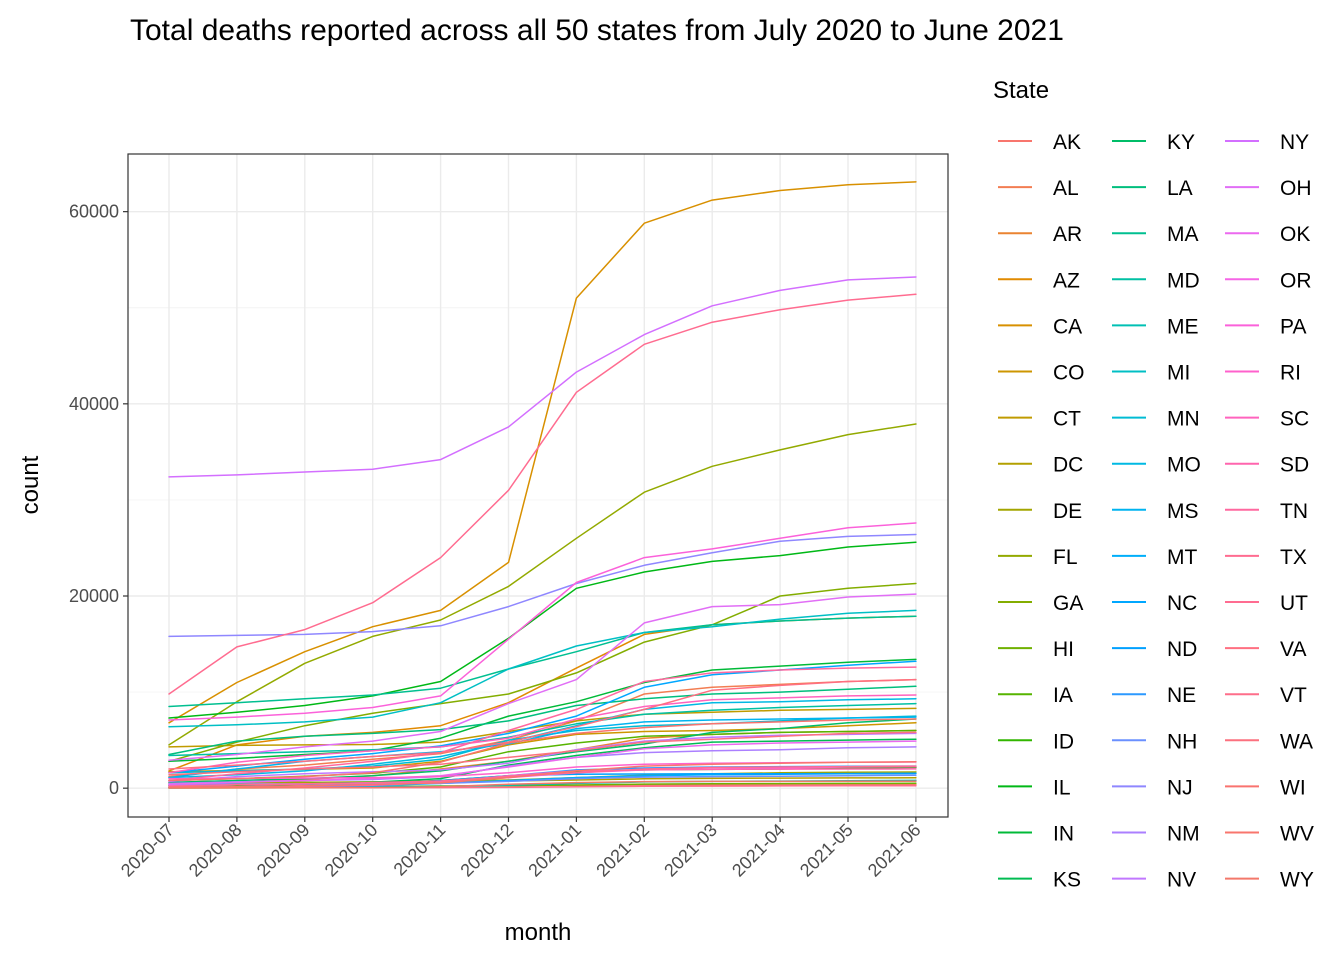 The image size is (1344, 960). What do you see at coordinates (1293, 326) in the screenshot?
I see `legend-label: PA` at bounding box center [1293, 326].